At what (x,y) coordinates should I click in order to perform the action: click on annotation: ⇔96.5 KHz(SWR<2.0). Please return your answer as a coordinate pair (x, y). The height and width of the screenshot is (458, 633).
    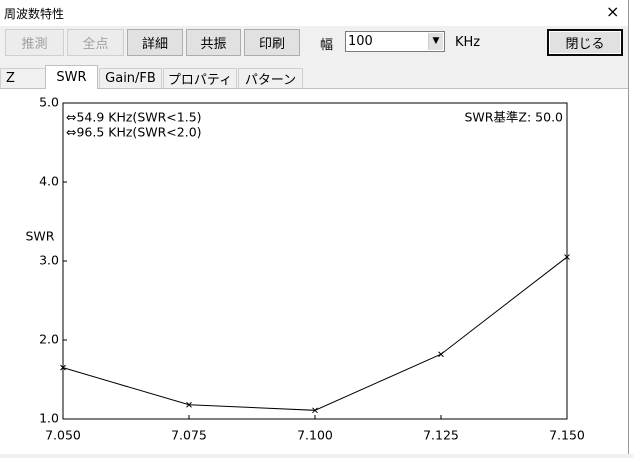
    Looking at the image, I should click on (134, 132).